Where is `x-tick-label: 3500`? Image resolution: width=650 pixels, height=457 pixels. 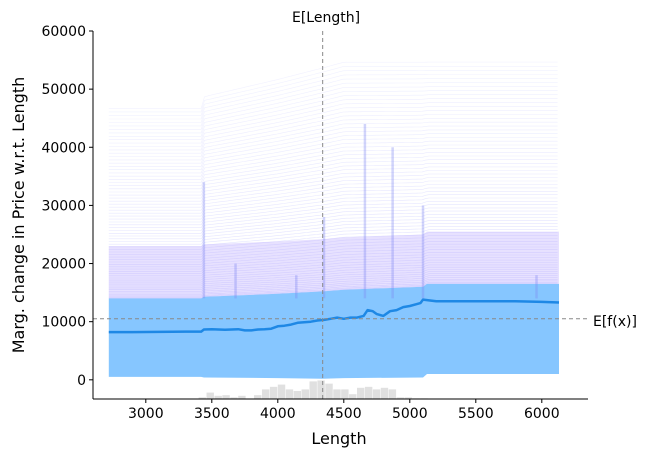
x-tick-label: 3500 is located at coordinates (212, 414).